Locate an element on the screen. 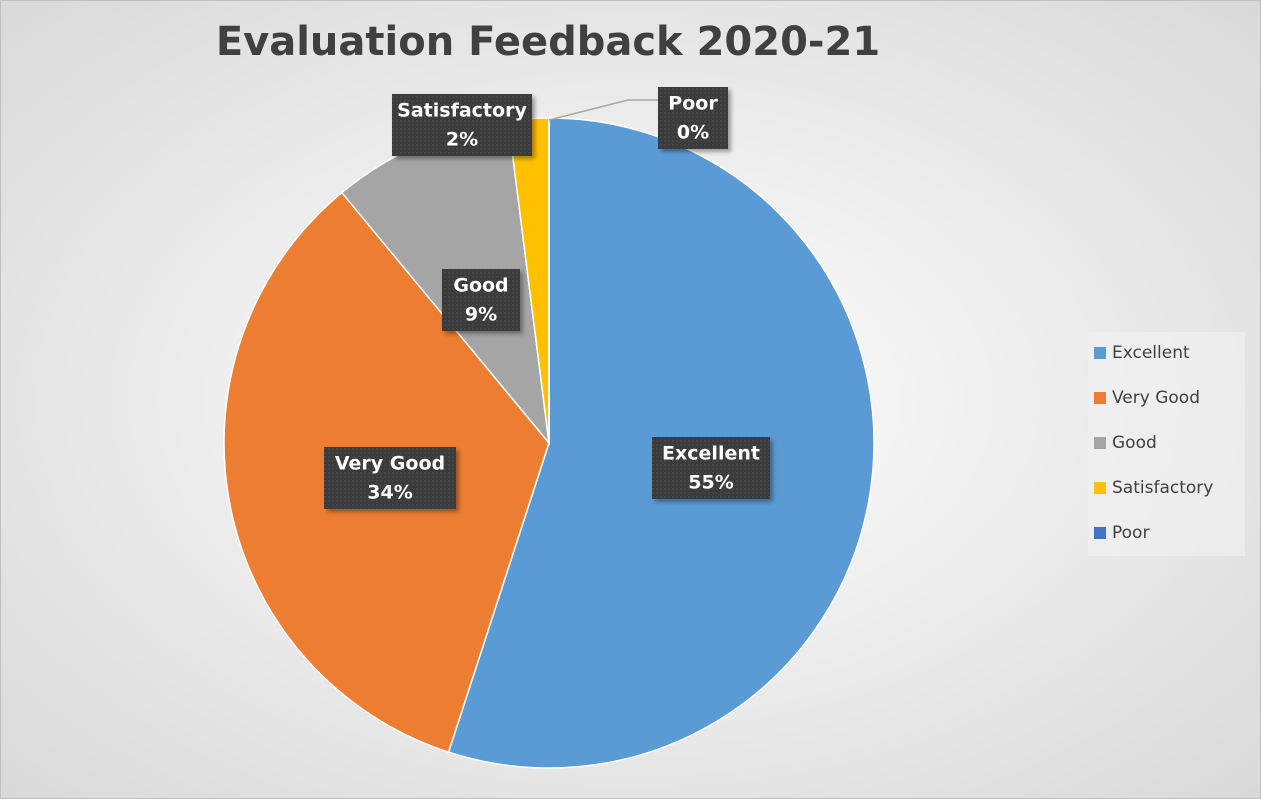 The image size is (1261, 799). data-label-category: Poor is located at coordinates (693, 104).